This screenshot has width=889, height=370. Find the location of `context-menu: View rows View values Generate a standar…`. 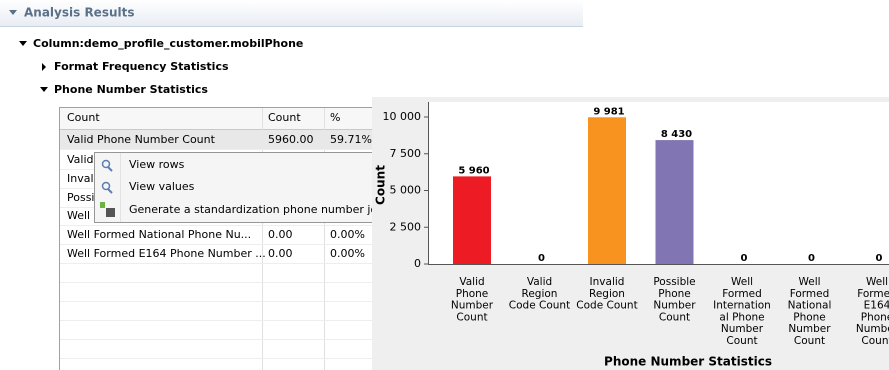

context-menu: View rows View values Generate a standar… is located at coordinates (239, 187).